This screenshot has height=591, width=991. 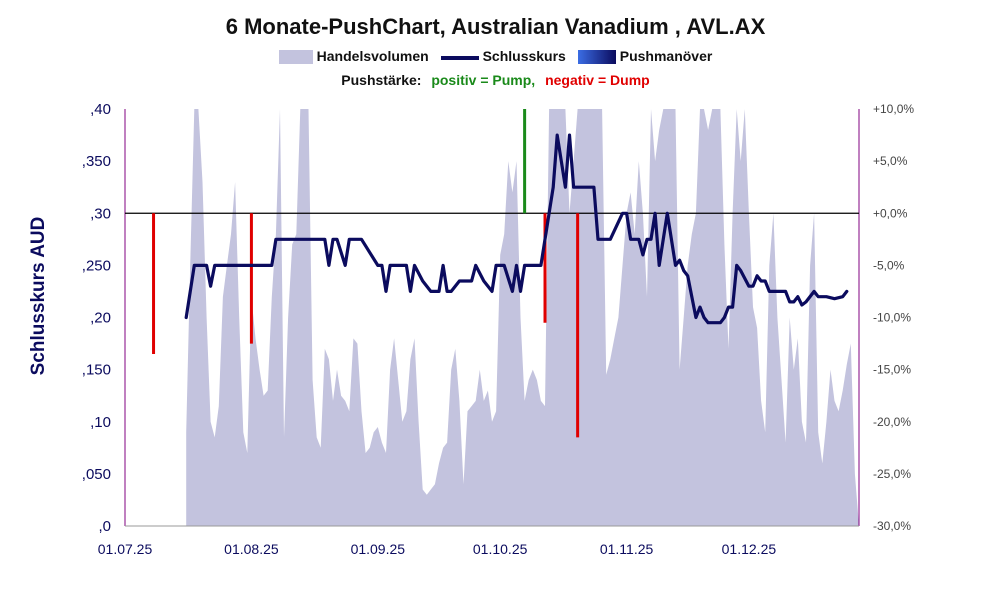 I want to click on y-left-tick-label: ,0, so click(x=104, y=526).